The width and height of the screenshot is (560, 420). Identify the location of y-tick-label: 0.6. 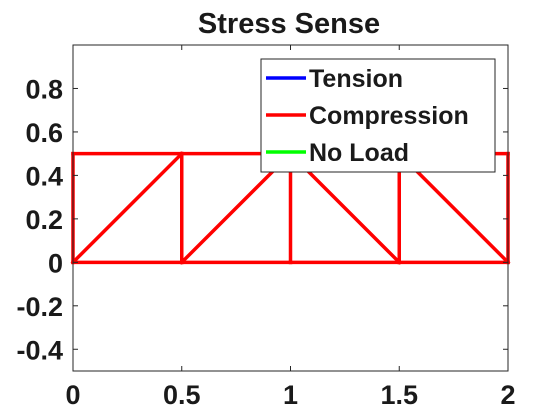
(44, 133).